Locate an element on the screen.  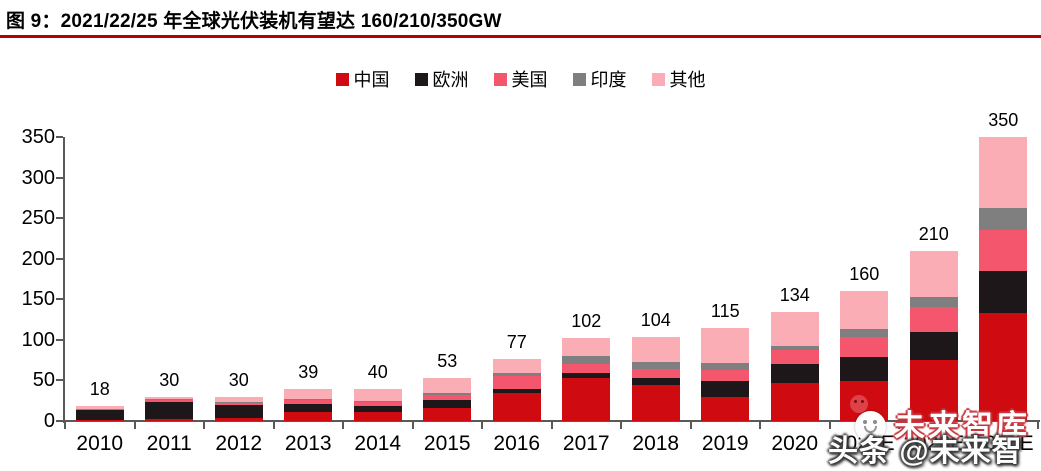
x-axis-category-2025E: 2025E is located at coordinates (1003, 443).